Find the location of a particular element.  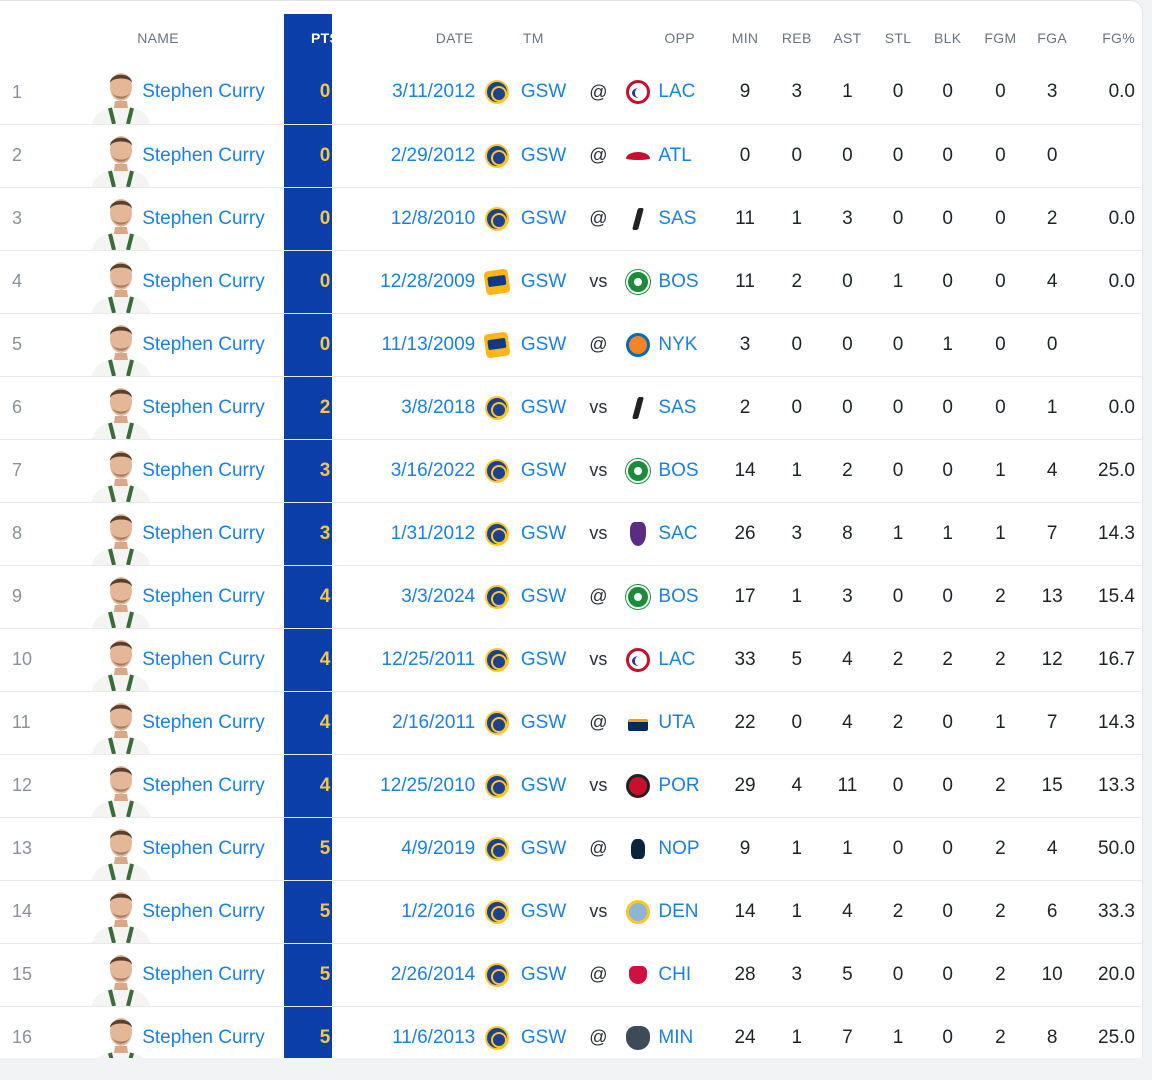

header-min: MIN is located at coordinates (745, 37).